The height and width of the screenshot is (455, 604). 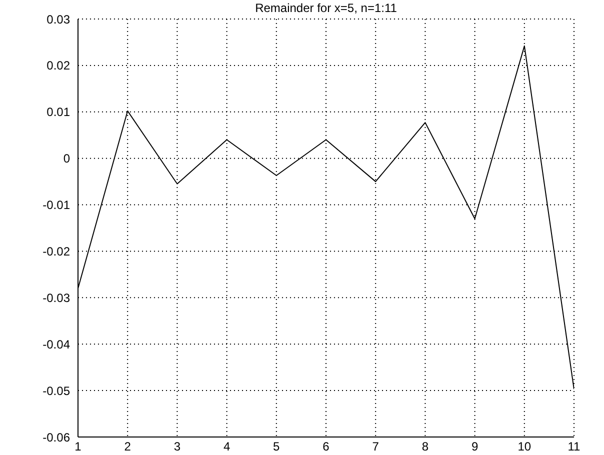 What do you see at coordinates (425, 447) in the screenshot?
I see `x-tick-label: 8` at bounding box center [425, 447].